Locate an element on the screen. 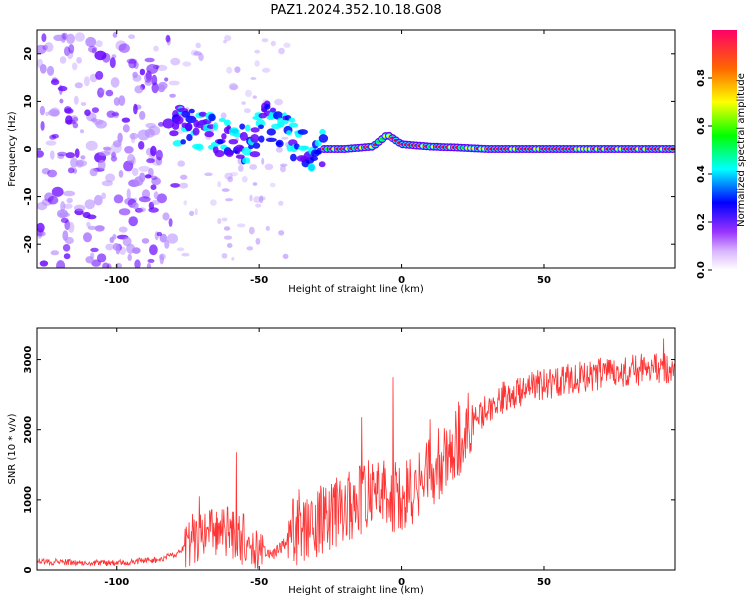 This screenshot has width=750, height=600. y-tick-label: 1000 is located at coordinates (28, 500).